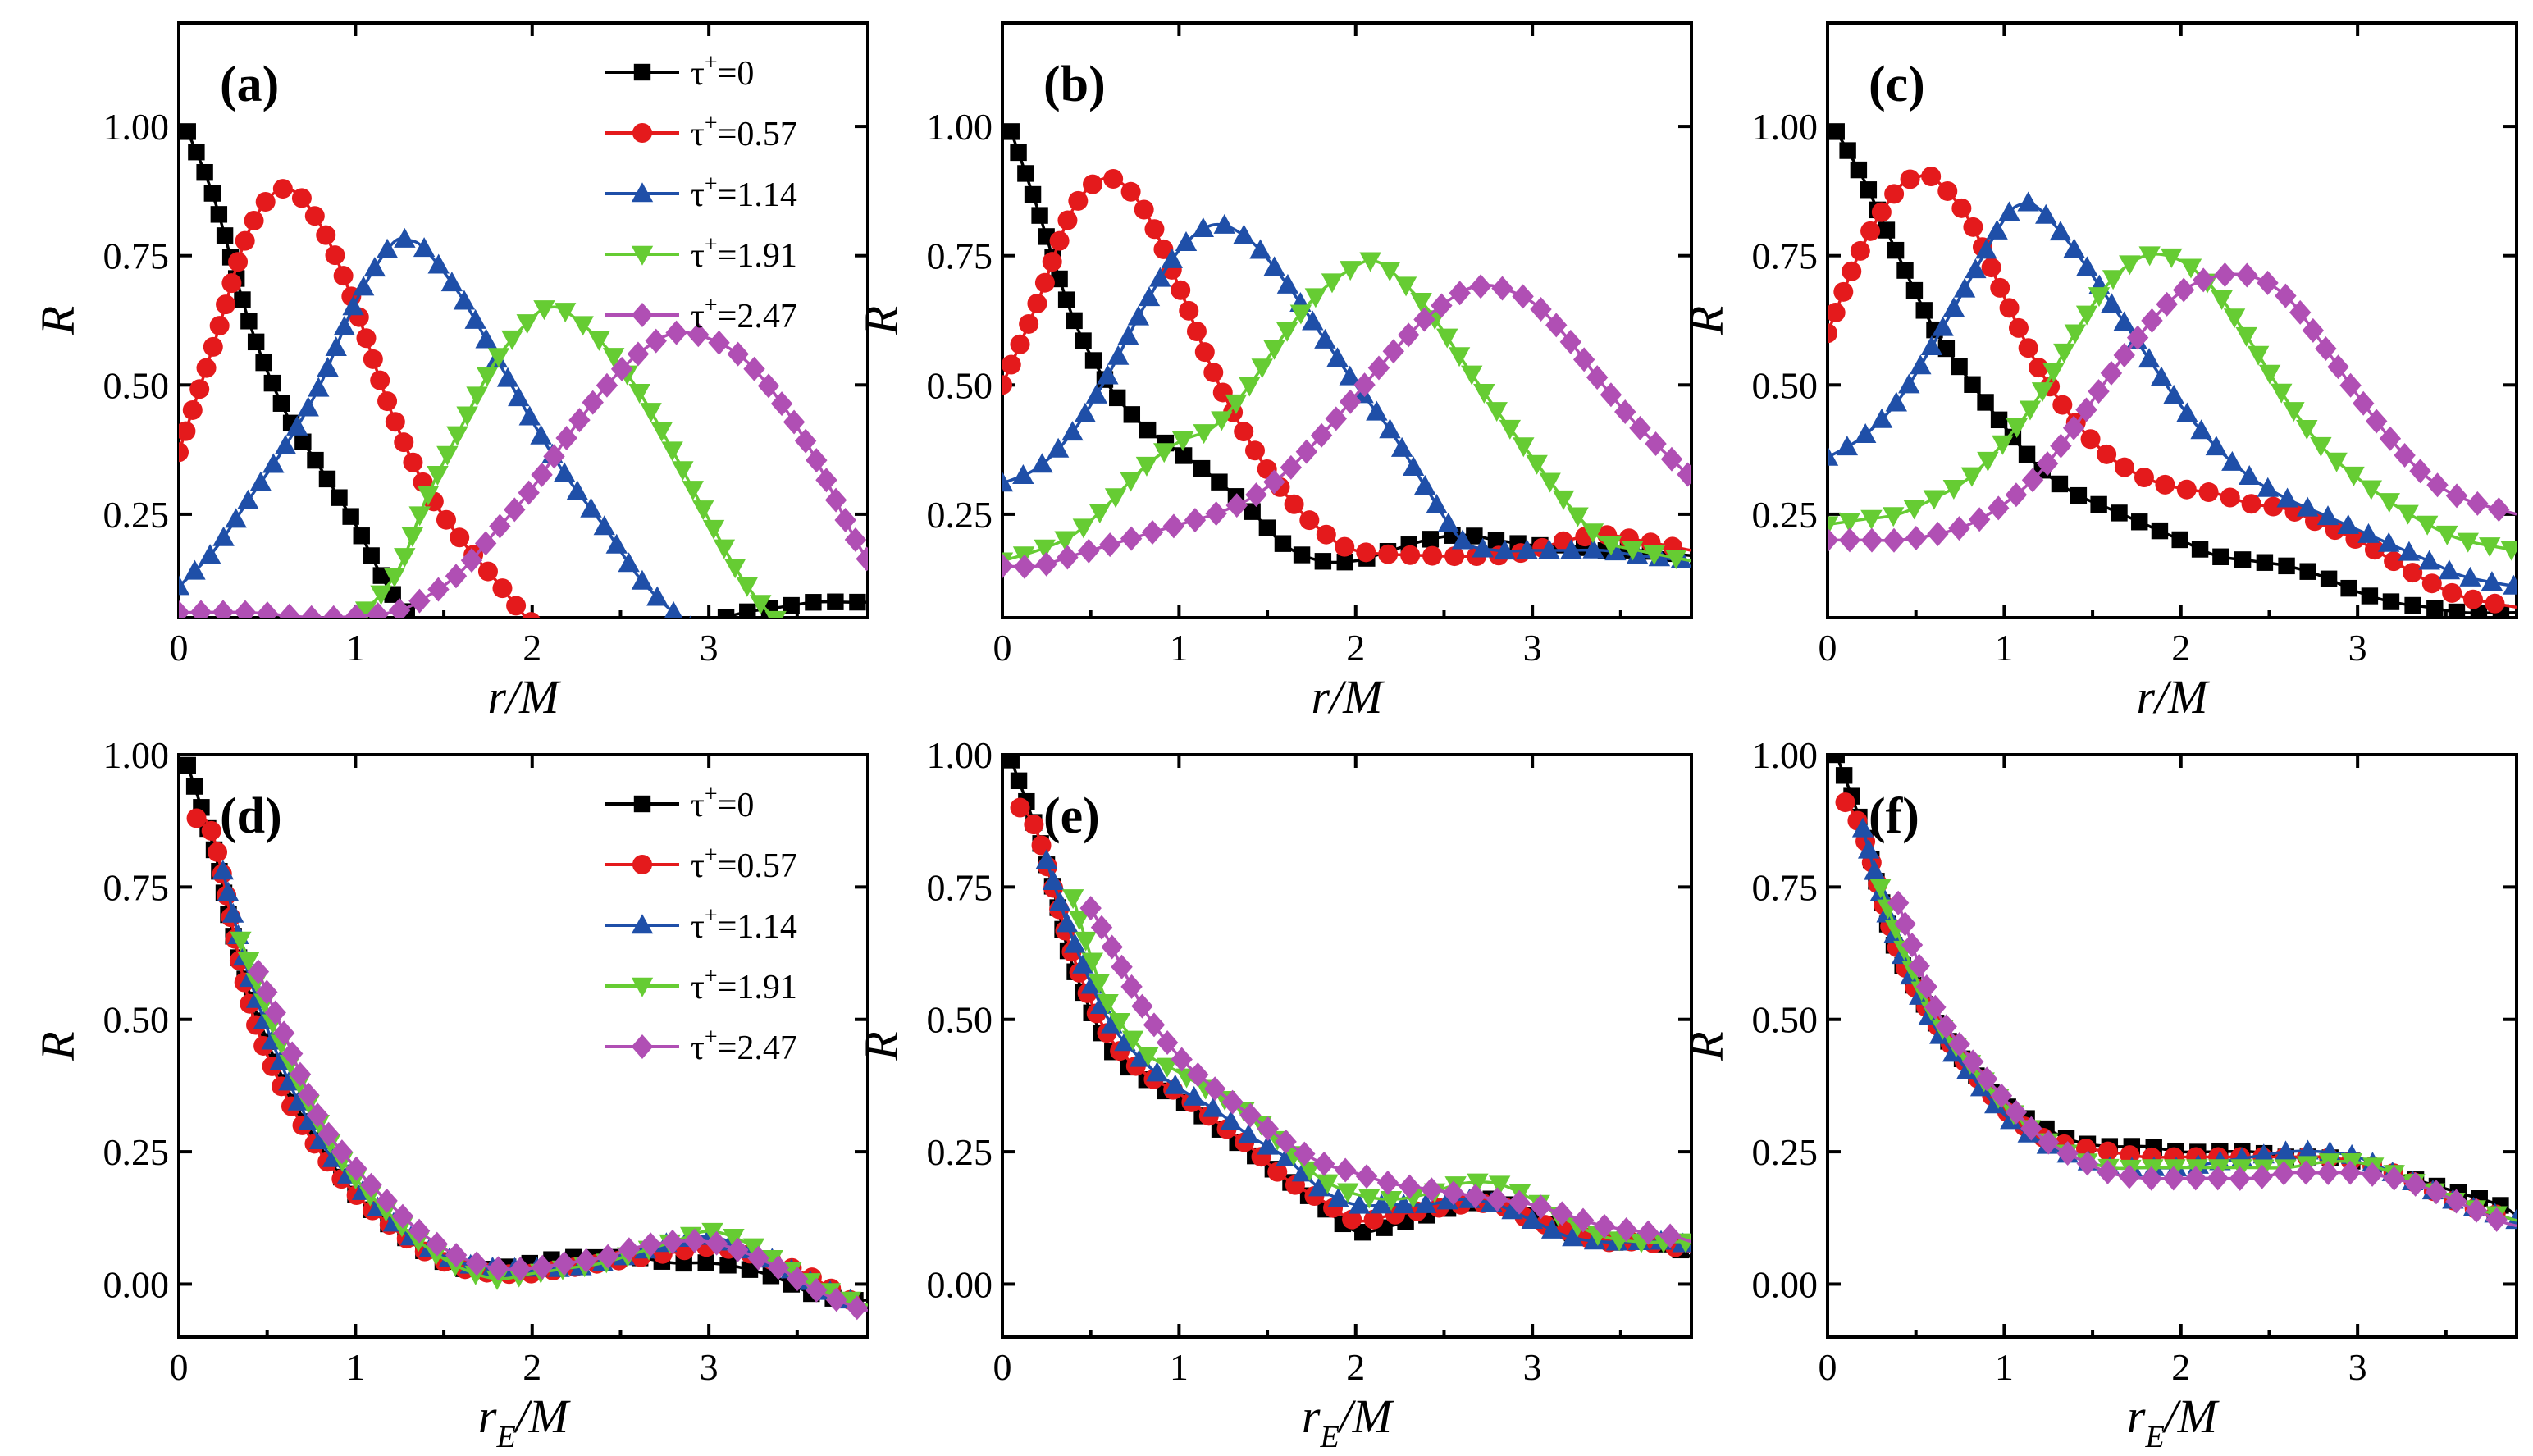  Describe the element at coordinates (137, 1284) in the screenshot. I see `y-tick-label: 0.00` at that location.